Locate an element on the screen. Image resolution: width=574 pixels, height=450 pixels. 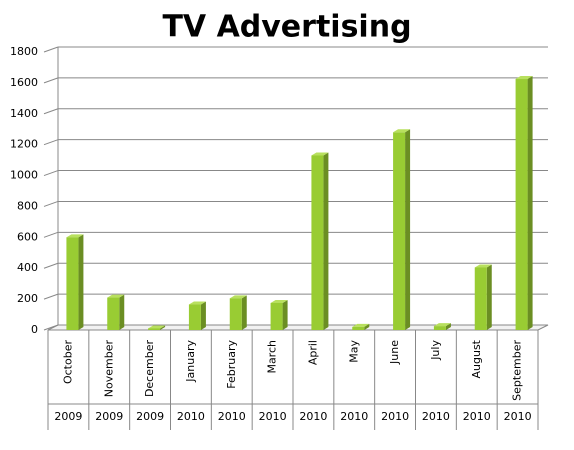
y-tick-label: 600 is located at coordinates (27, 236).